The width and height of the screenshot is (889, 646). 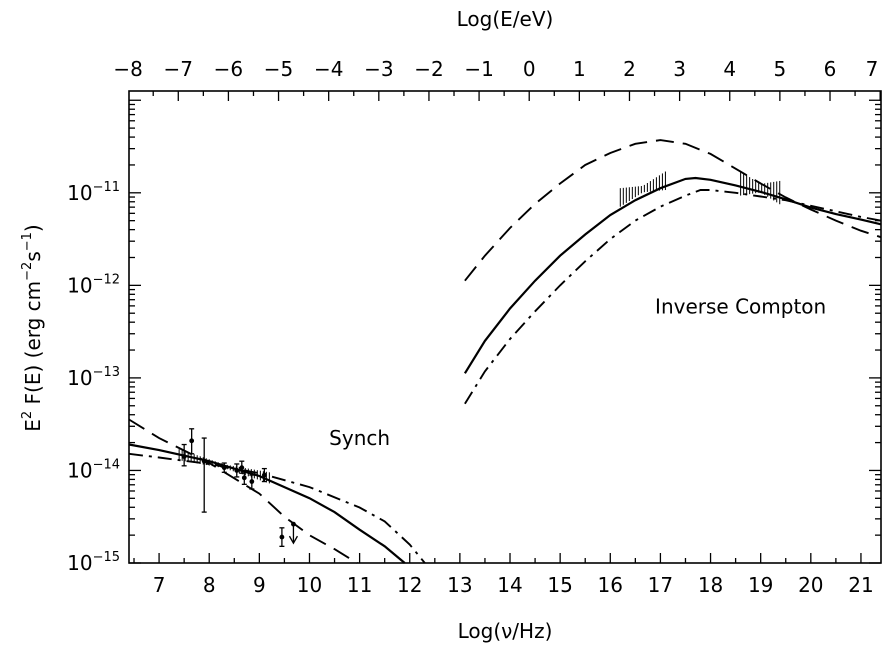 I want to click on top-tick-label: −7, so click(x=178, y=69).